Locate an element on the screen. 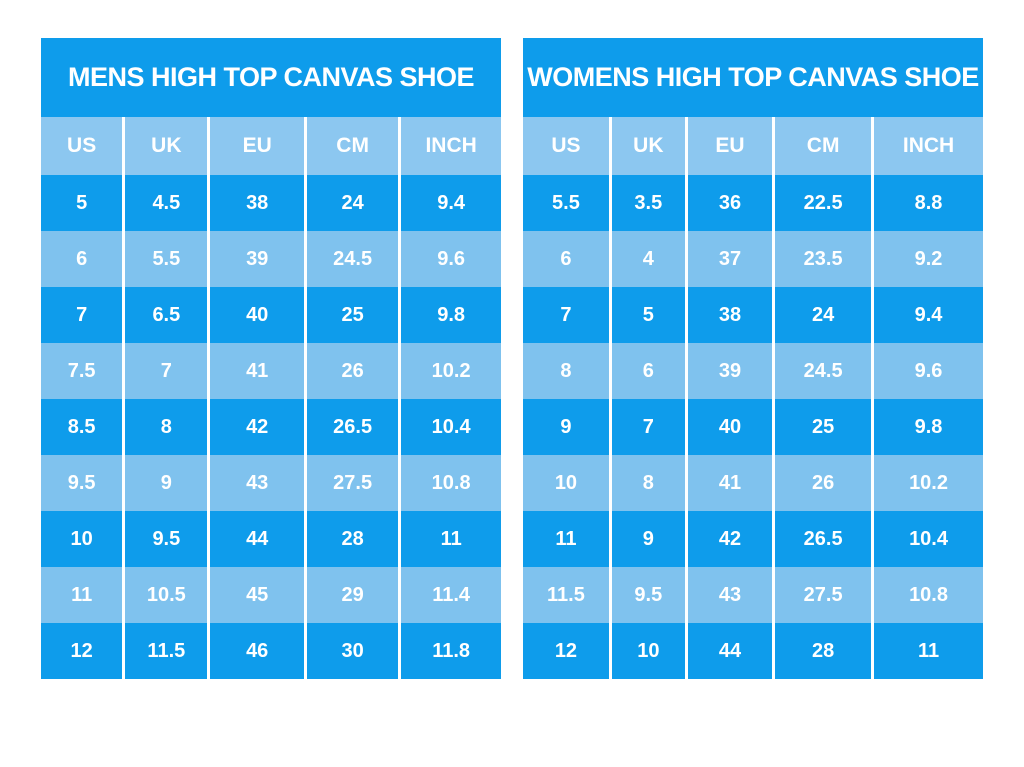  column-header-us: US is located at coordinates (82, 145).